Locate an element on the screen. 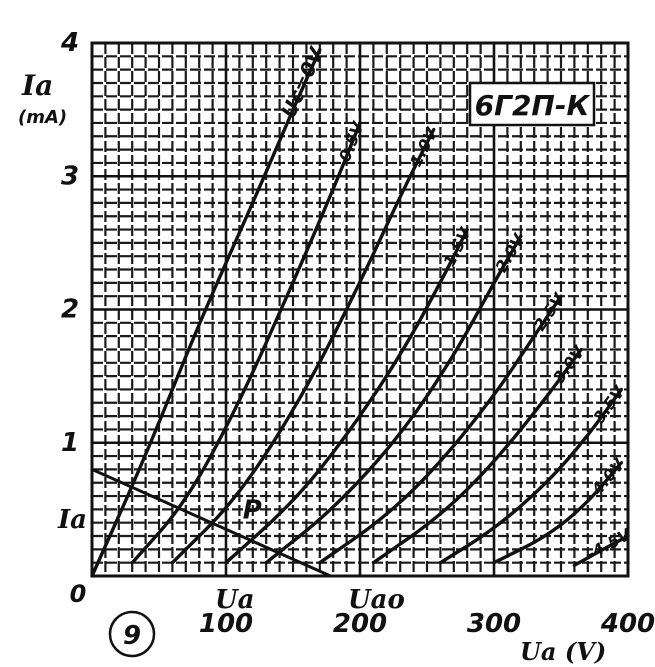 The width and height of the screenshot is (655, 667). y-axis-label: Ia is located at coordinates (37, 85).